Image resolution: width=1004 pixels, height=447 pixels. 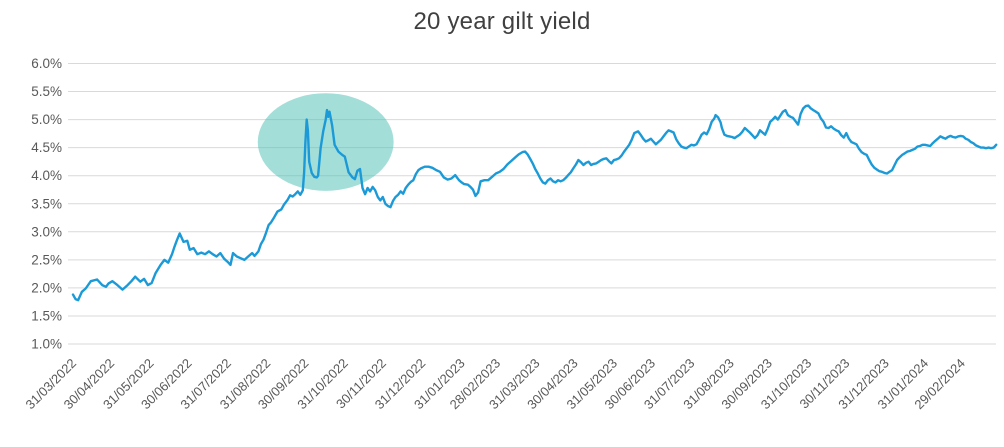 I want to click on y-axis-tick-label: 3.0%, so click(x=46, y=231).